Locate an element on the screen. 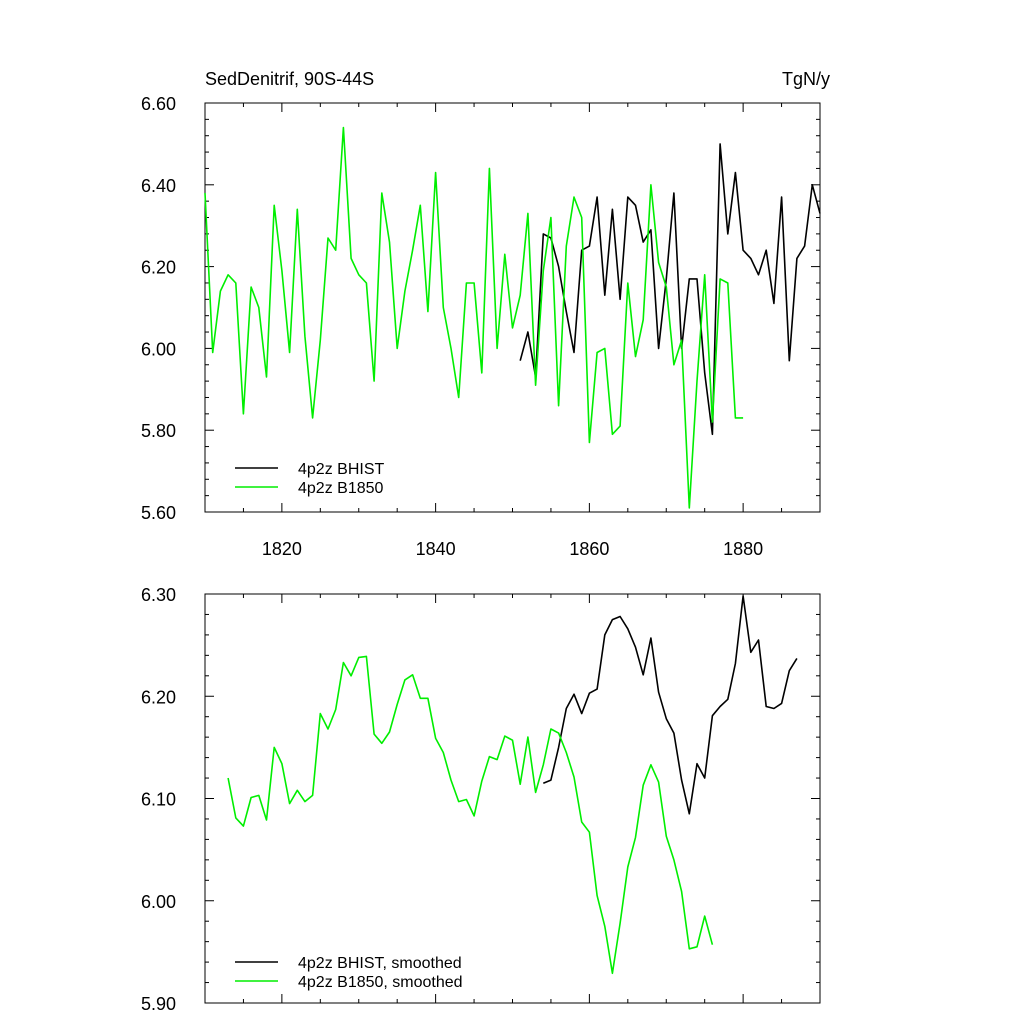 The image size is (1024, 1024). legend-label: 4p2z BHIST, smoothed is located at coordinates (380, 963).